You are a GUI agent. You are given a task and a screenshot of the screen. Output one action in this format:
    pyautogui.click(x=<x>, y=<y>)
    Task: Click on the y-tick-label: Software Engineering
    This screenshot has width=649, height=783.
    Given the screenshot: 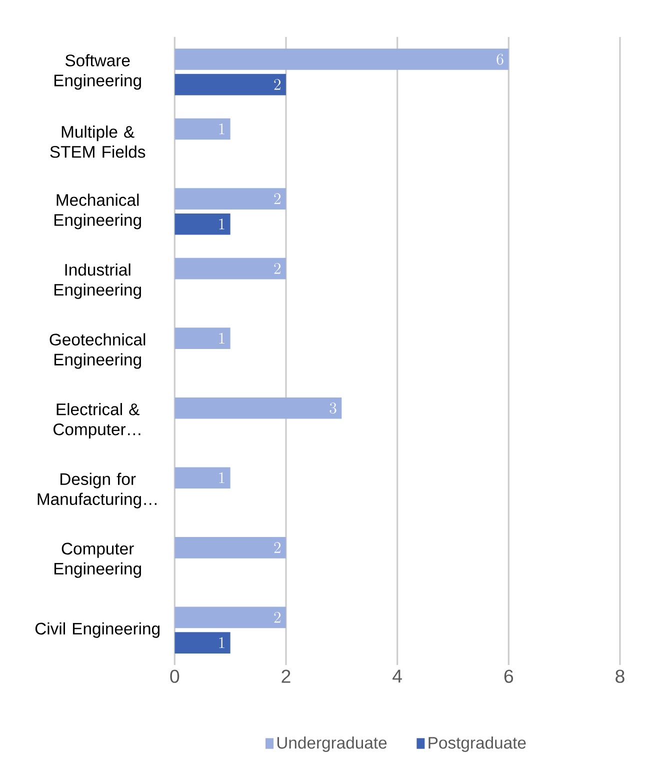 What is the action you would take?
    pyautogui.click(x=97, y=72)
    